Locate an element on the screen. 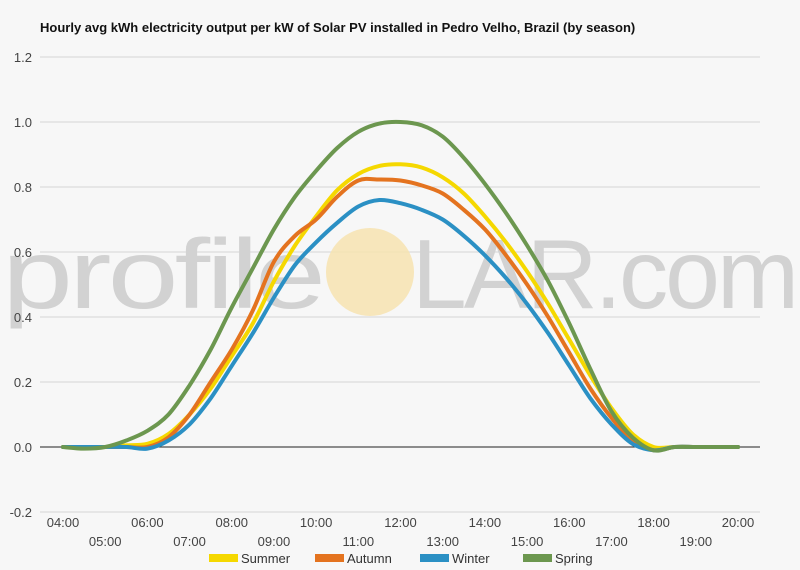 The image size is (800, 570). legend: Summer Autumn Winter Spring is located at coordinates (401, 558).